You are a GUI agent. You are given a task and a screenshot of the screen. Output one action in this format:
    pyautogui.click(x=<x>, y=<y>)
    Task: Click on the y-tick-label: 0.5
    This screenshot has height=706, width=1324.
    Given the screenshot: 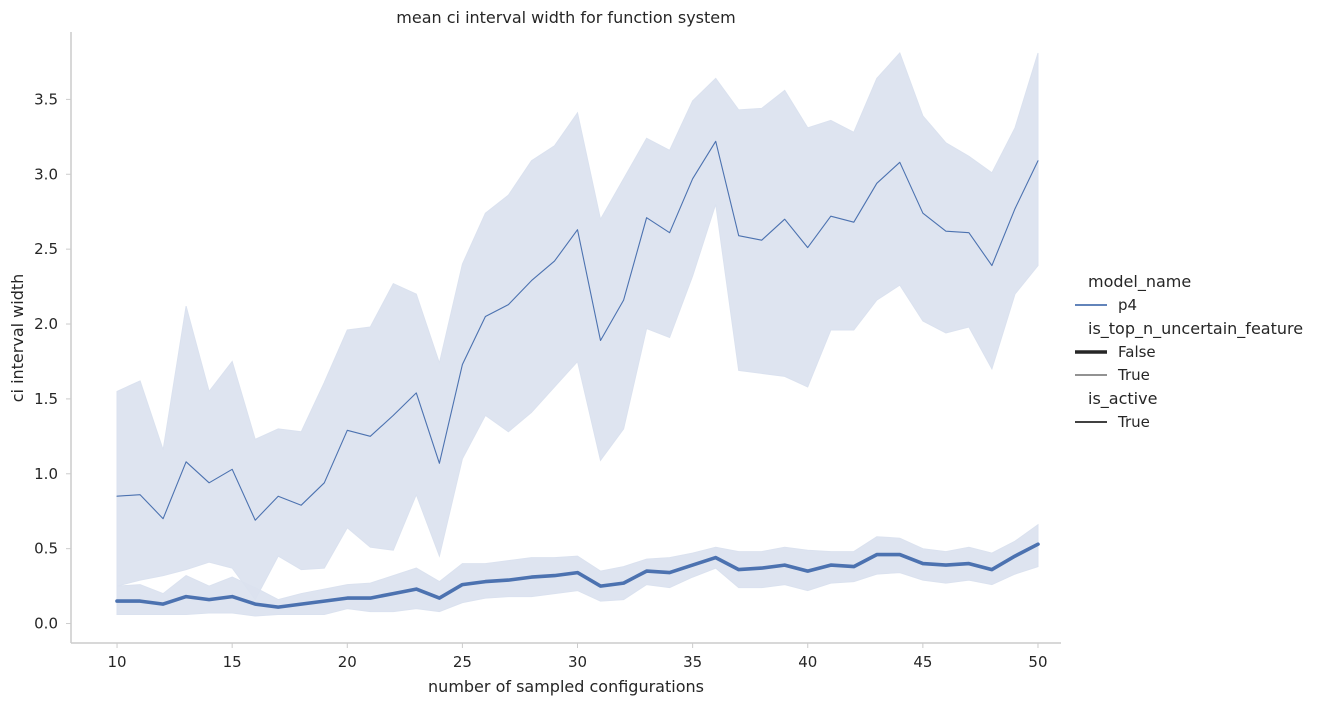 What is the action you would take?
    pyautogui.click(x=46, y=549)
    